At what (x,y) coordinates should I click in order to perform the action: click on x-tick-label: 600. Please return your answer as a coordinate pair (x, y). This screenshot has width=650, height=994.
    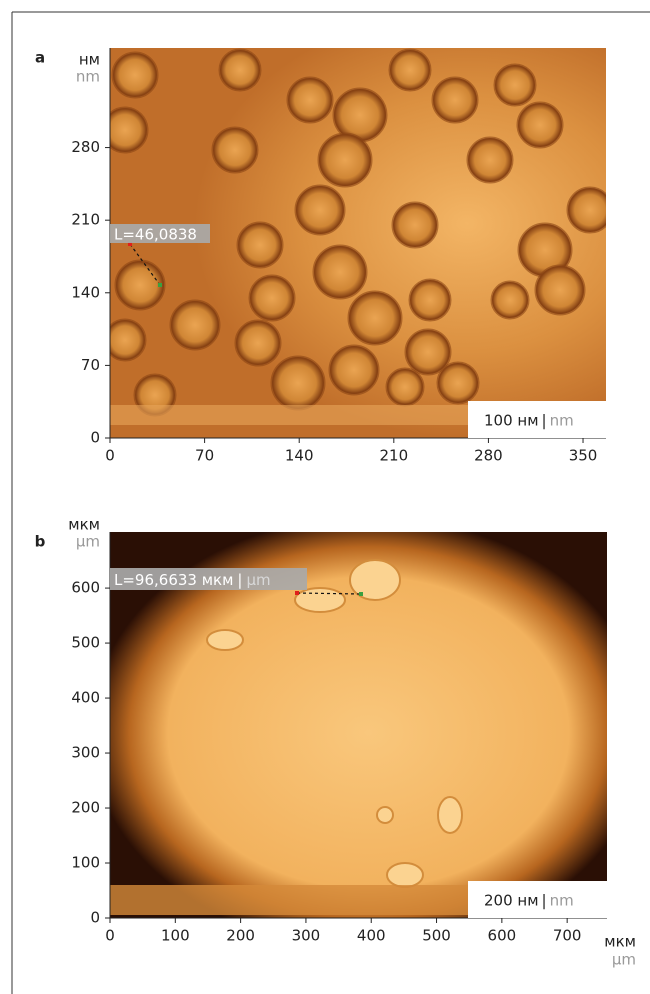
    Looking at the image, I should click on (502, 936).